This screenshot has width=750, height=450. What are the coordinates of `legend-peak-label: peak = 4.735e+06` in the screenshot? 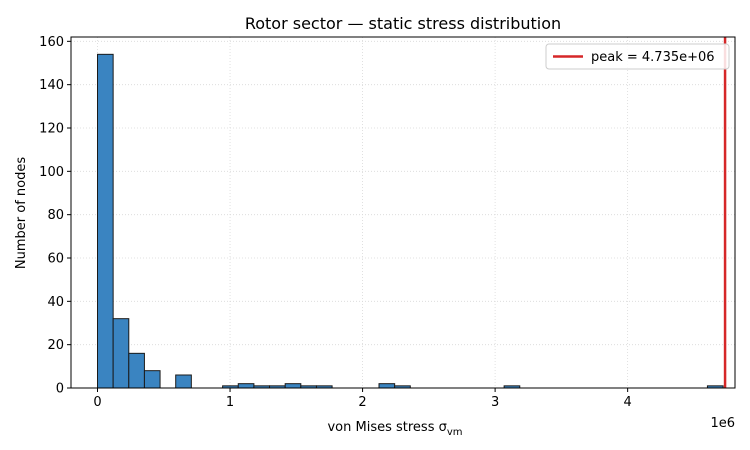 It's located at (653, 57).